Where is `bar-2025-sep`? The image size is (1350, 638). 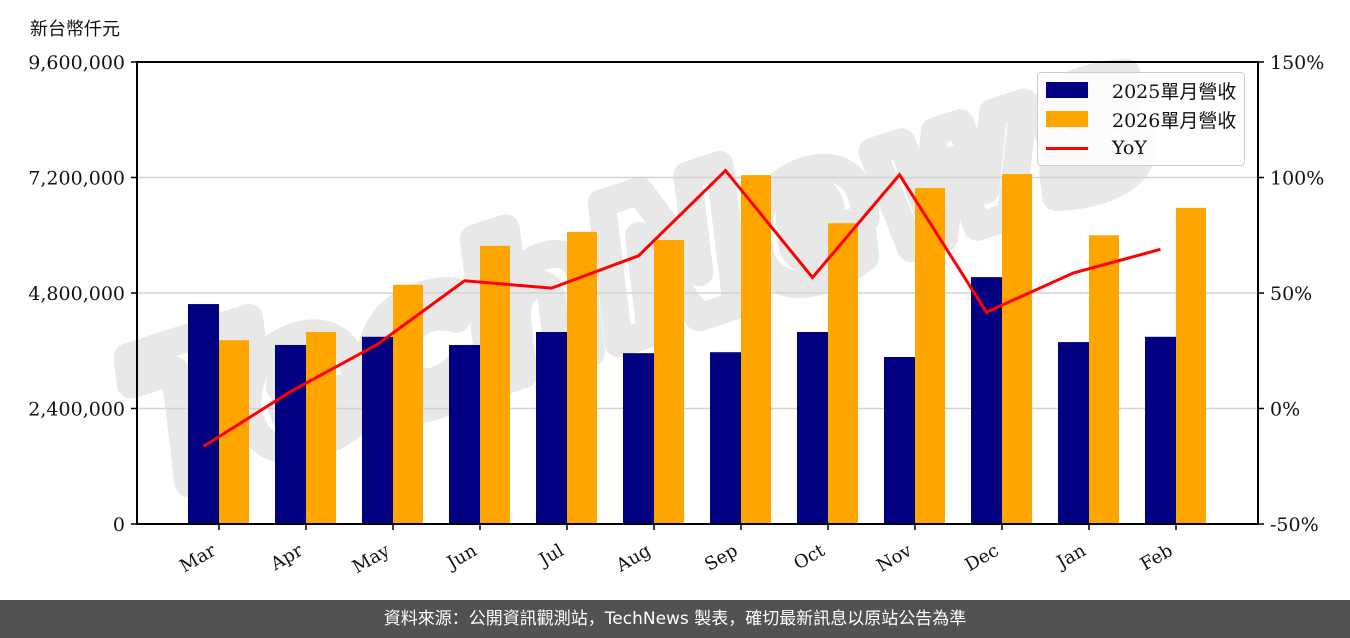 bar-2025-sep is located at coordinates (725, 438).